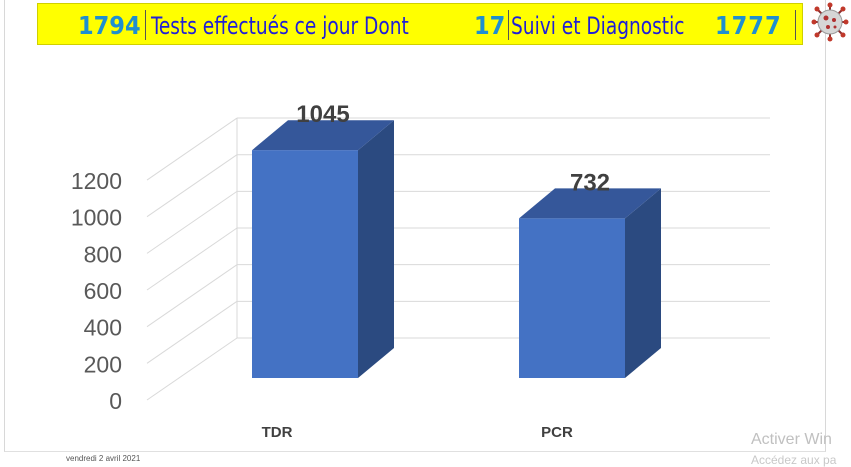  I want to click on y-tick-label: 1200, so click(96, 181).